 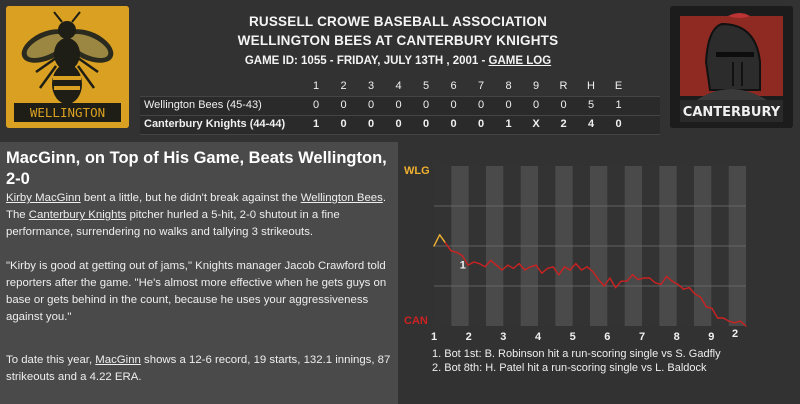 I want to click on association-title: RUSSELL CROWE BASEBALL ASSOCIATION, so click(x=398, y=21).